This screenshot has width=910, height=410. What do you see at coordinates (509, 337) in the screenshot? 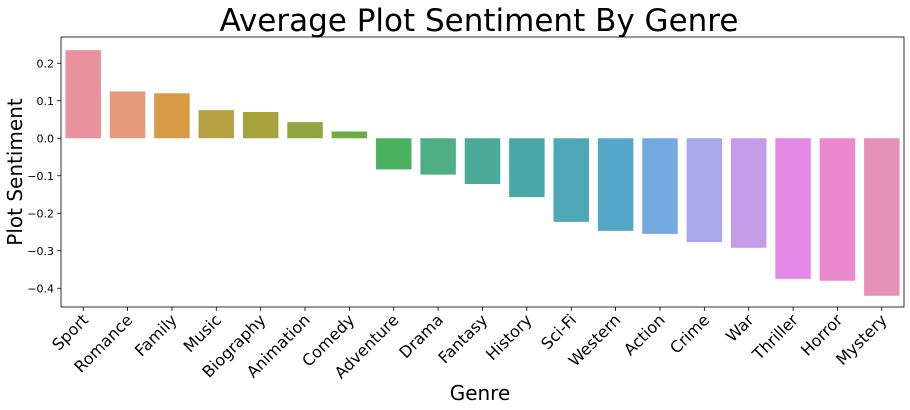
I see `x-tick-label: History` at bounding box center [509, 337].